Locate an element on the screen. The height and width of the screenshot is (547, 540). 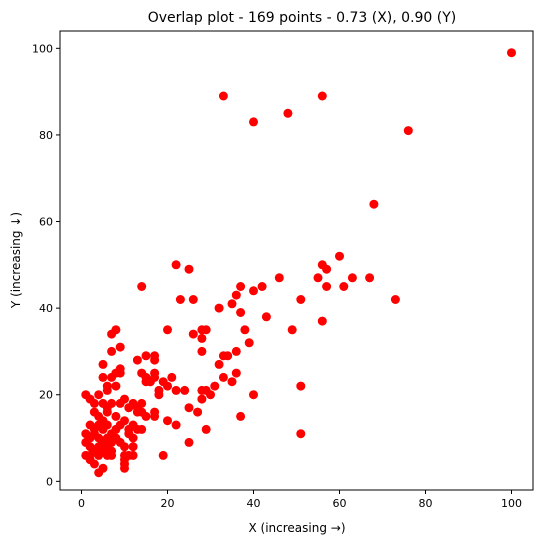
x-tick-label: 40 is located at coordinates (254, 503).